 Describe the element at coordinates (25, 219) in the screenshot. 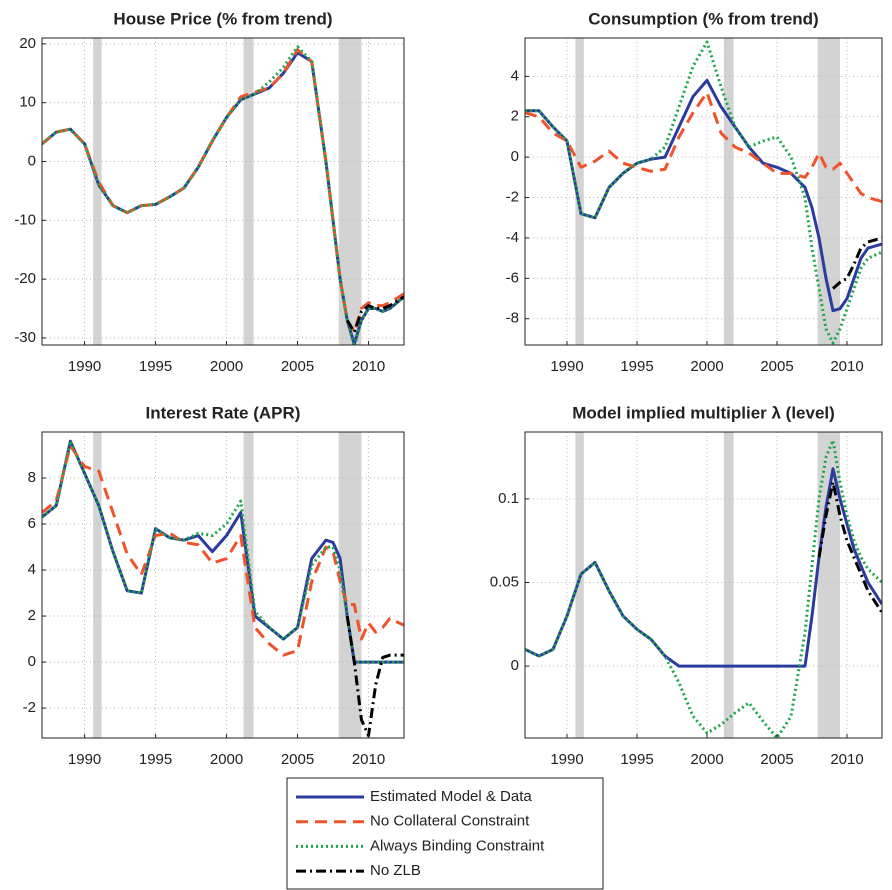

I see `y-tick-label: -10` at that location.